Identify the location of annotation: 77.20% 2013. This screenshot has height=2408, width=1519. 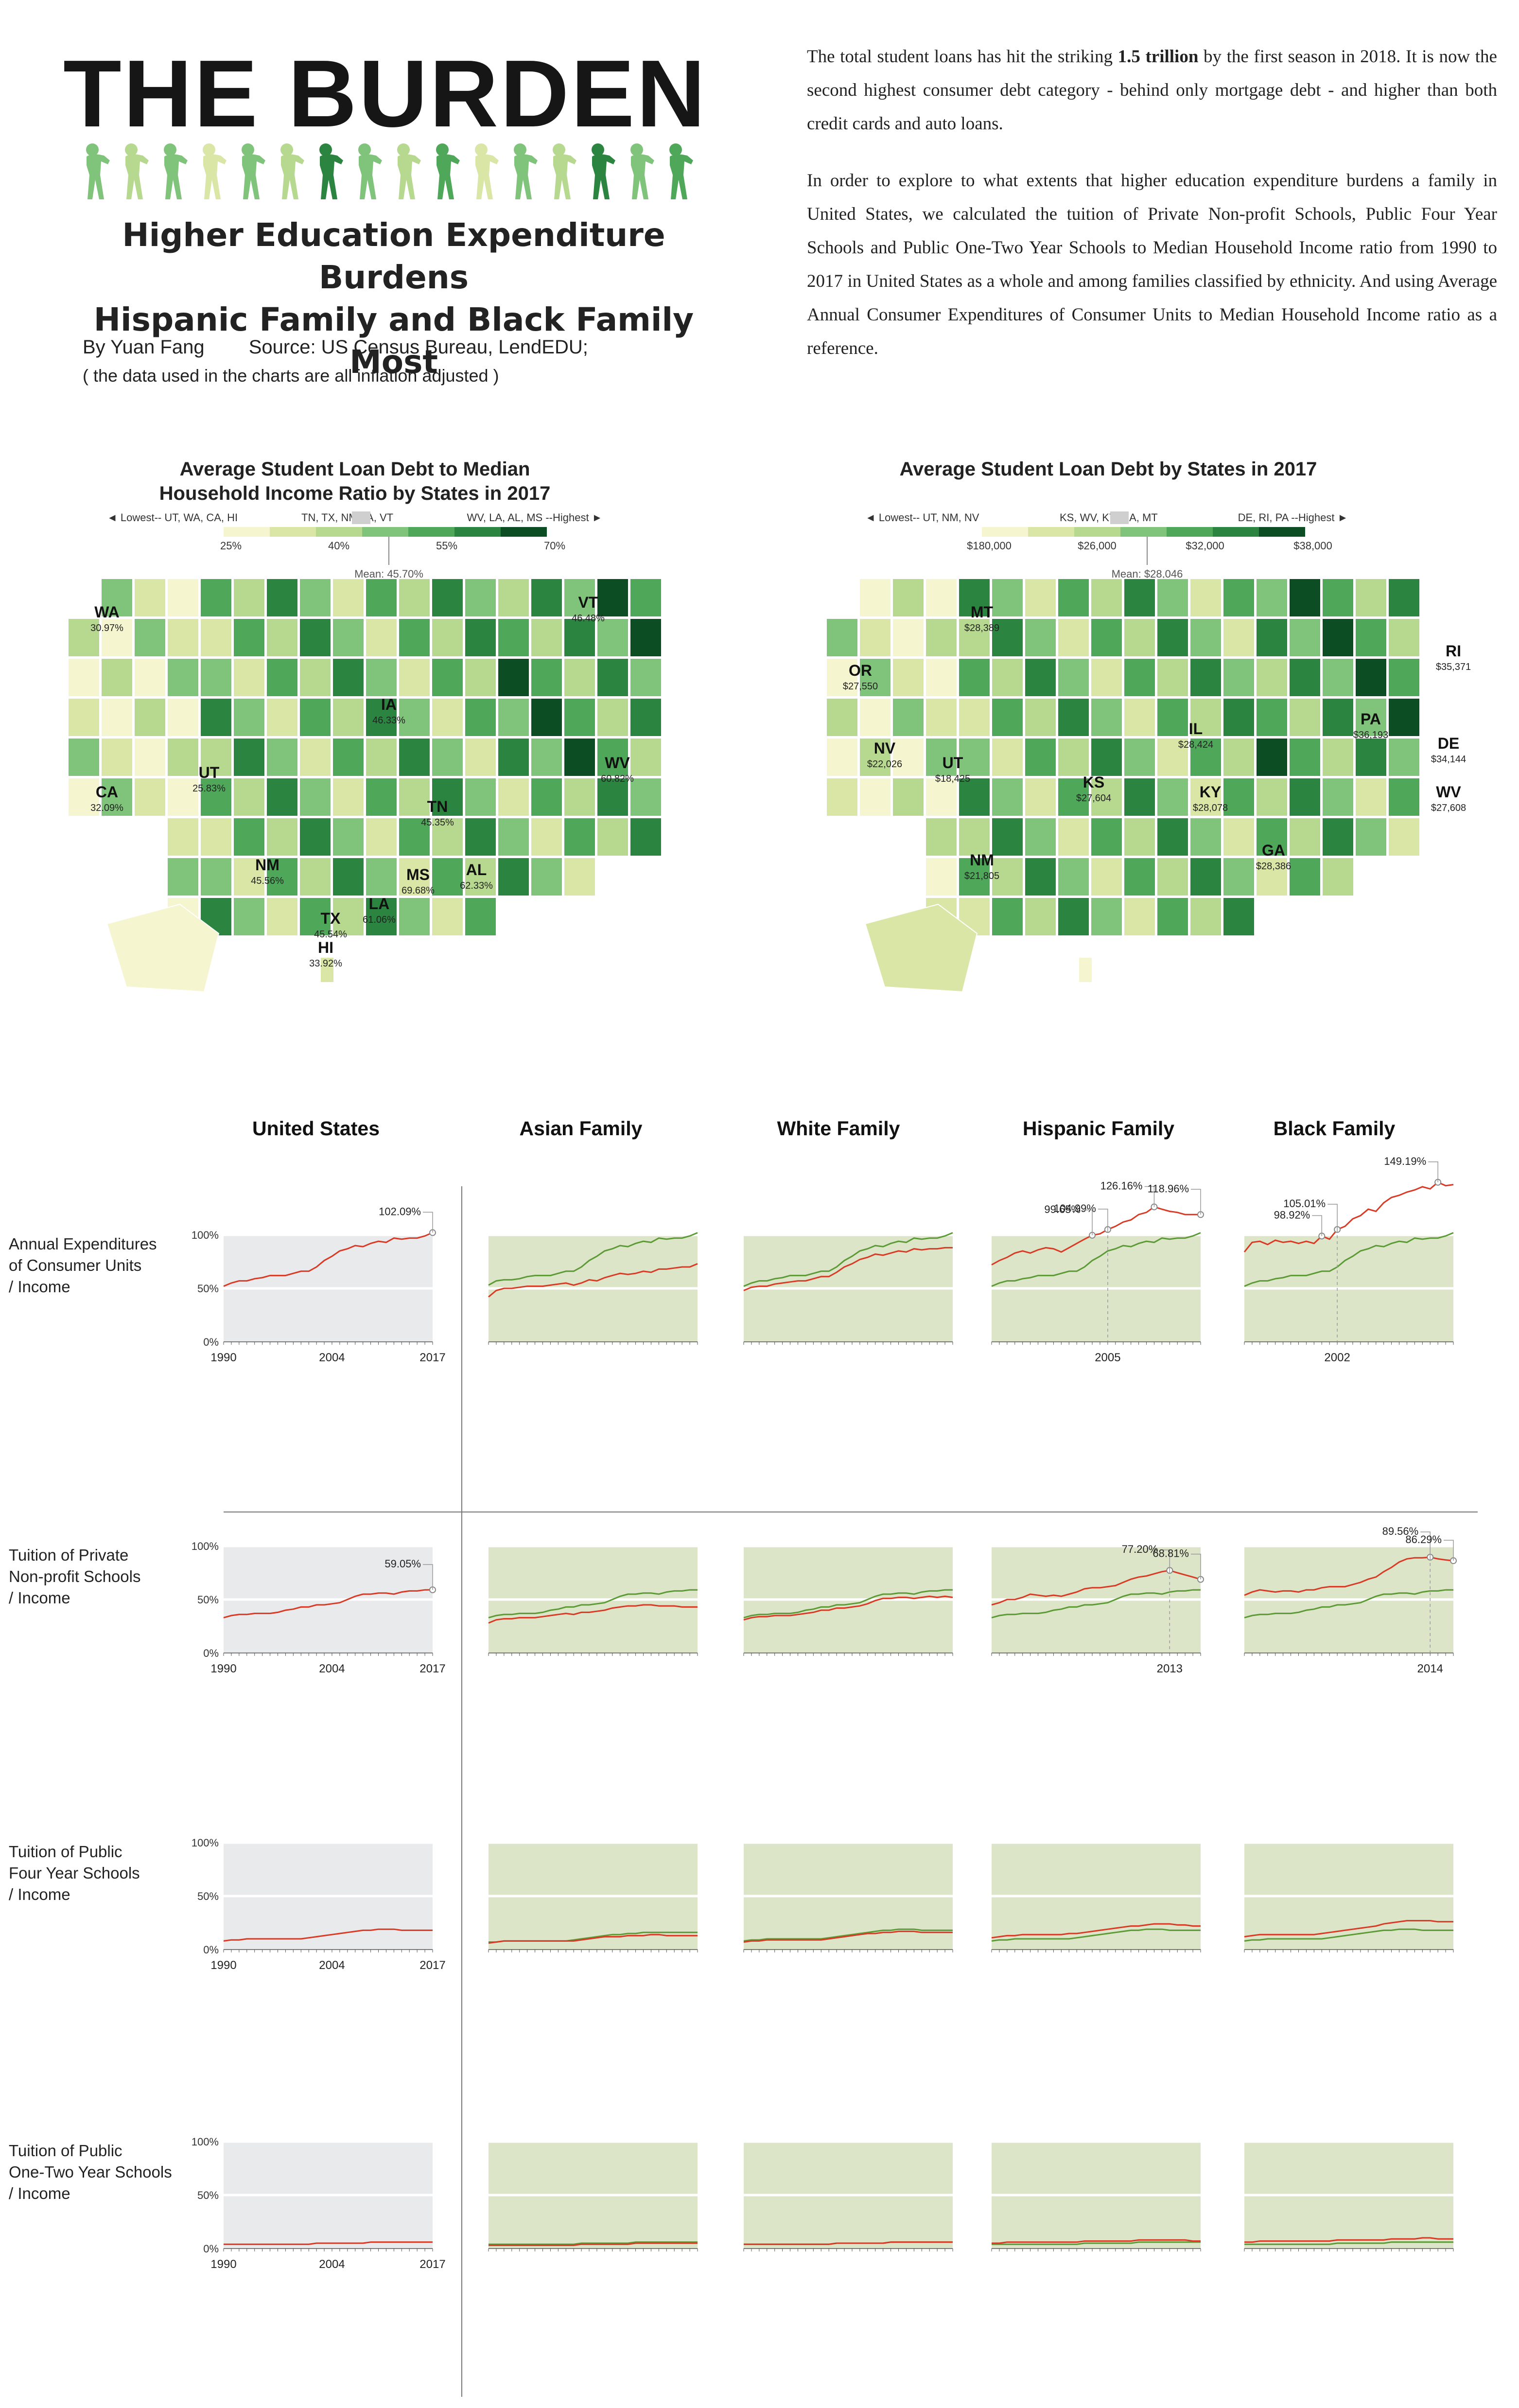
(1152, 1609).